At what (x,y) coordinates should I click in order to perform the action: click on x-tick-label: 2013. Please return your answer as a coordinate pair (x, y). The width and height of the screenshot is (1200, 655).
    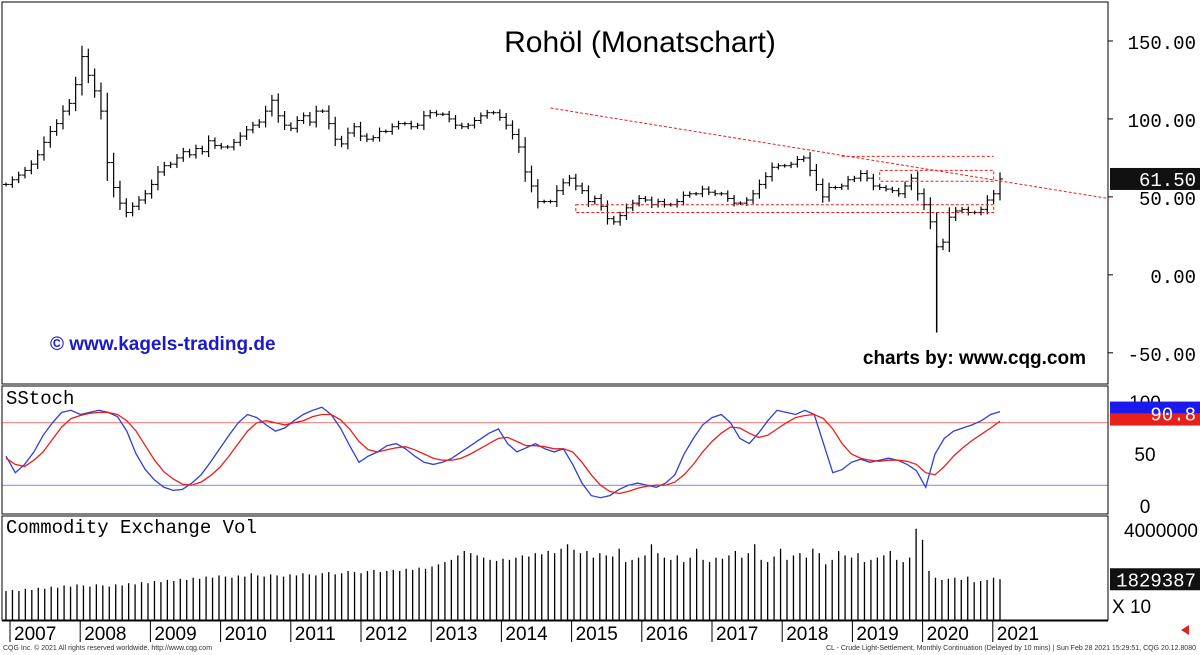
    Looking at the image, I should click on (456, 634).